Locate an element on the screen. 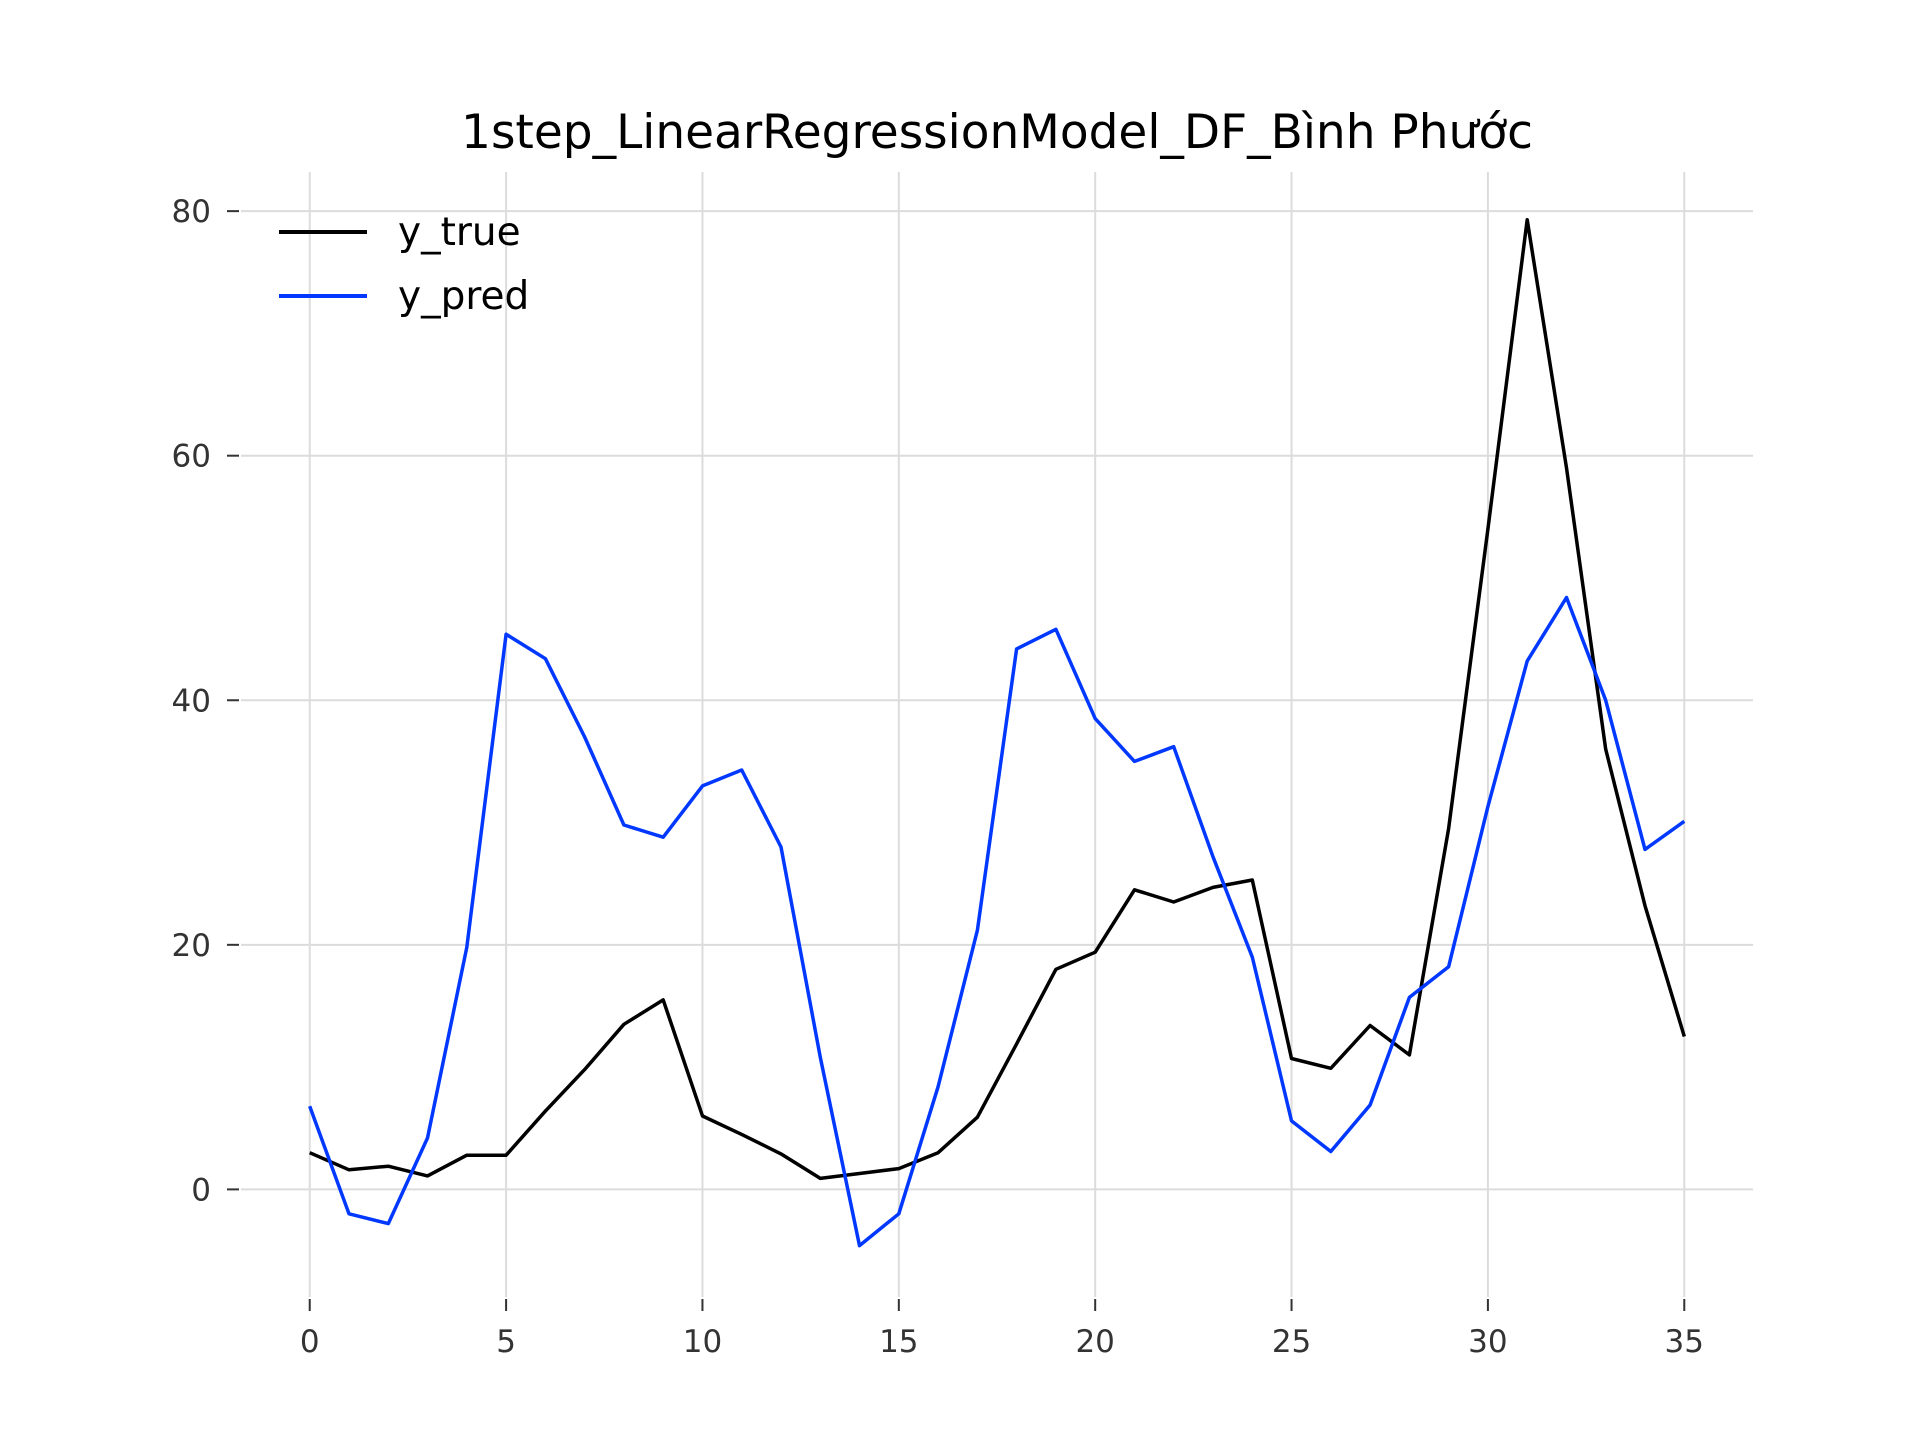 The image size is (1920, 1440). y-axis-ticks: 0 20 40 60 80 is located at coordinates (205, 701).